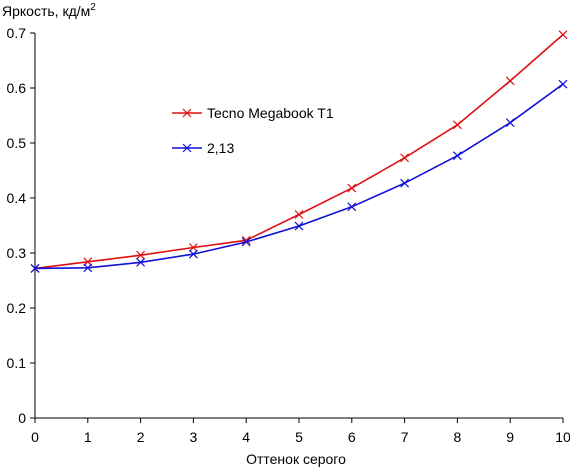  What do you see at coordinates (22, 418) in the screenshot?
I see `y-tick-label: 0` at bounding box center [22, 418].